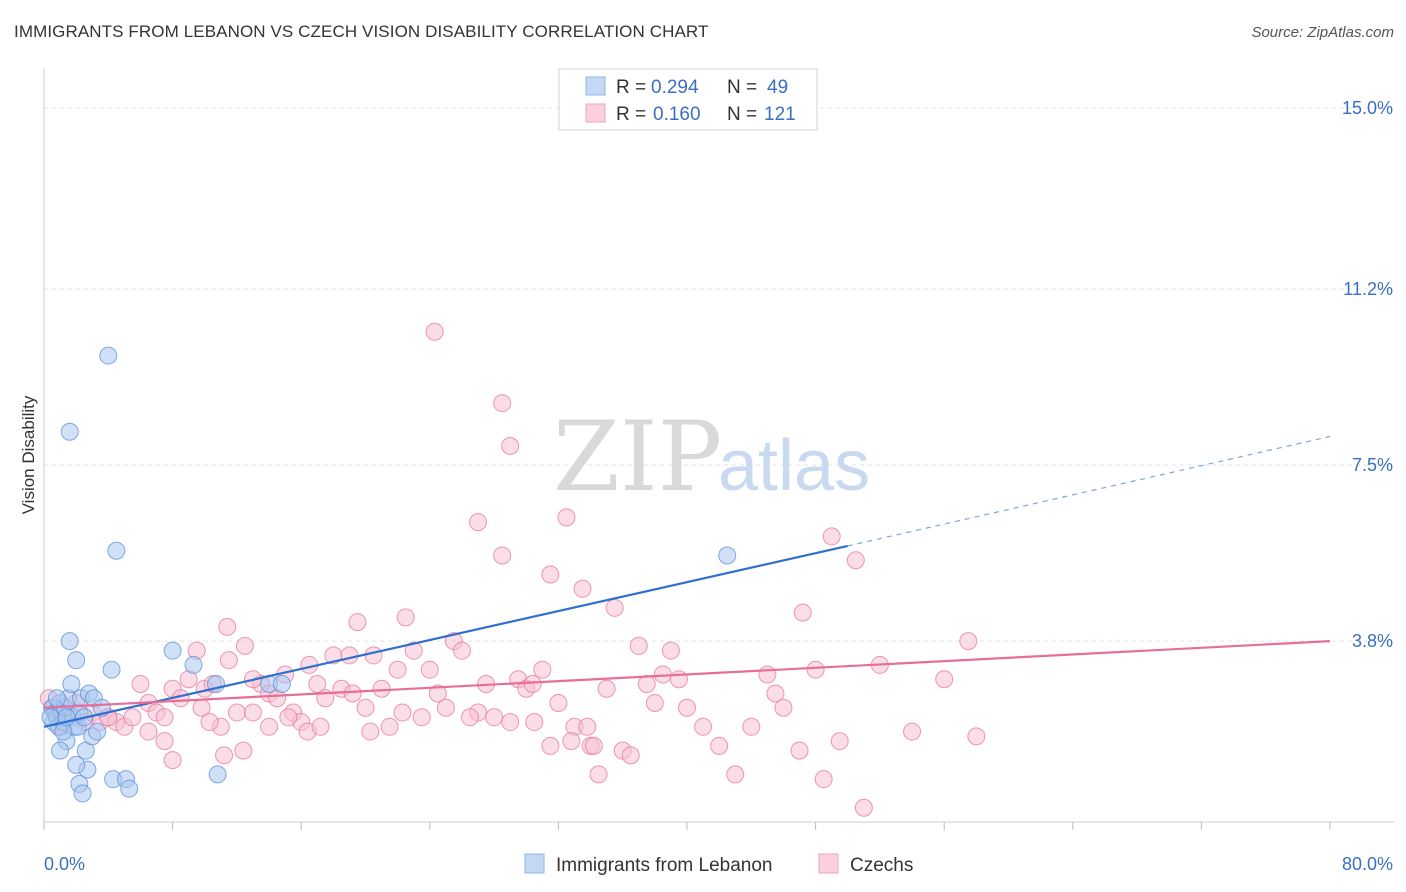 The height and width of the screenshot is (892, 1406). What do you see at coordinates (595, 113) in the screenshot?
I see `legend-swatch-czechs` at bounding box center [595, 113].